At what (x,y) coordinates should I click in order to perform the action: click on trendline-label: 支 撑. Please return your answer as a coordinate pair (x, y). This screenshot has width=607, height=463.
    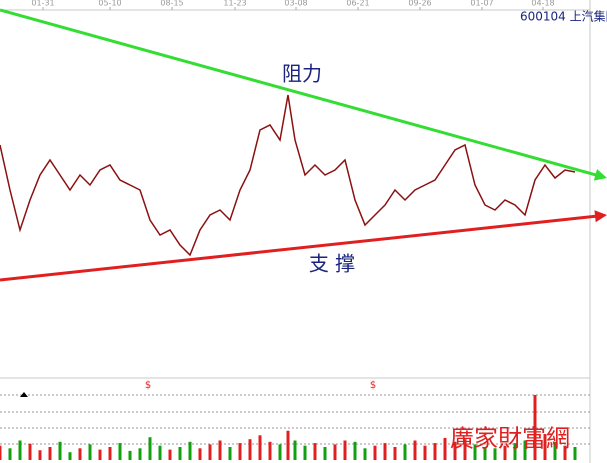
    Looking at the image, I should click on (332, 264).